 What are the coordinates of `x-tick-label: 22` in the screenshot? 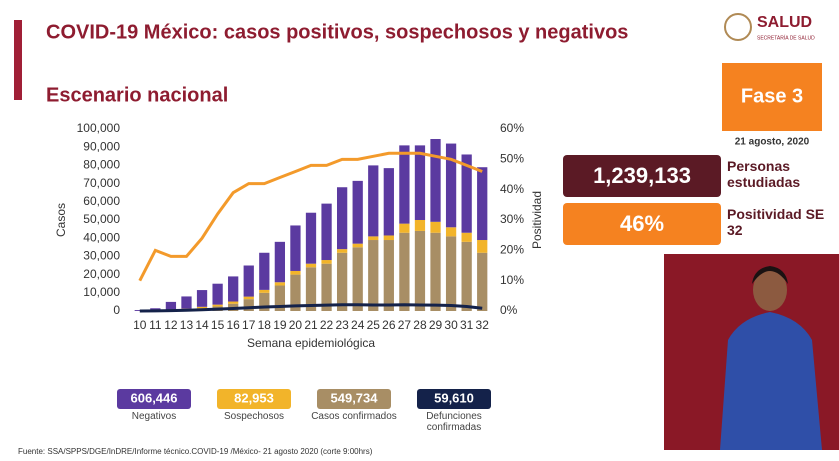 It's located at (327, 325).